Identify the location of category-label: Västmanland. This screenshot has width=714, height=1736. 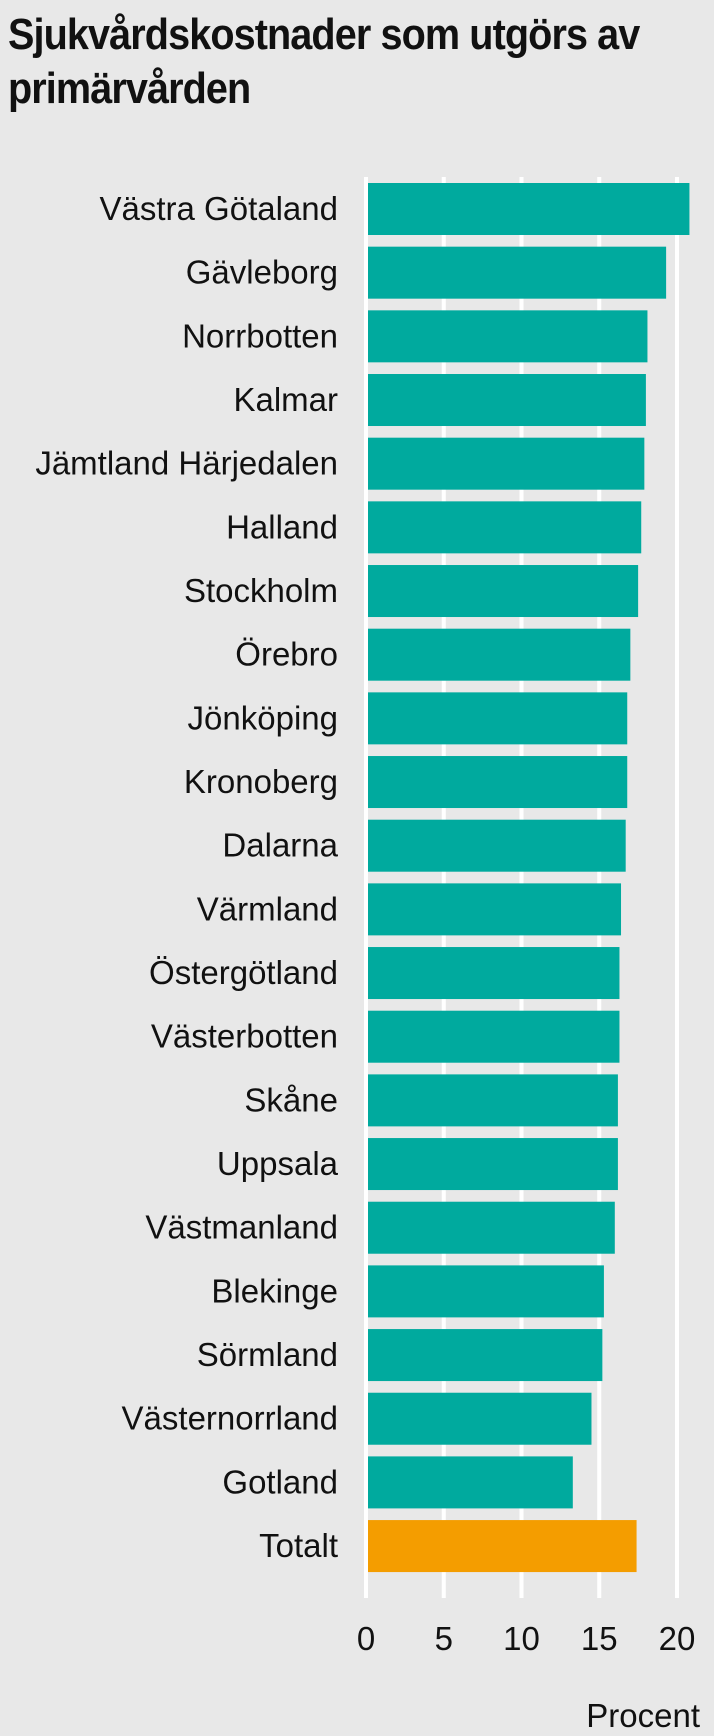
(241, 1227).